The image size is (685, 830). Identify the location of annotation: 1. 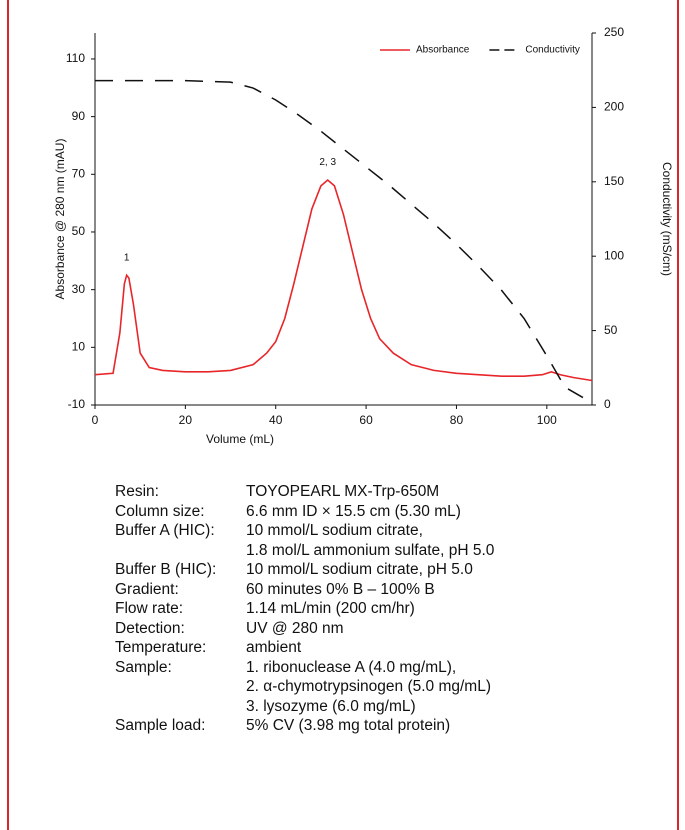
(127, 257).